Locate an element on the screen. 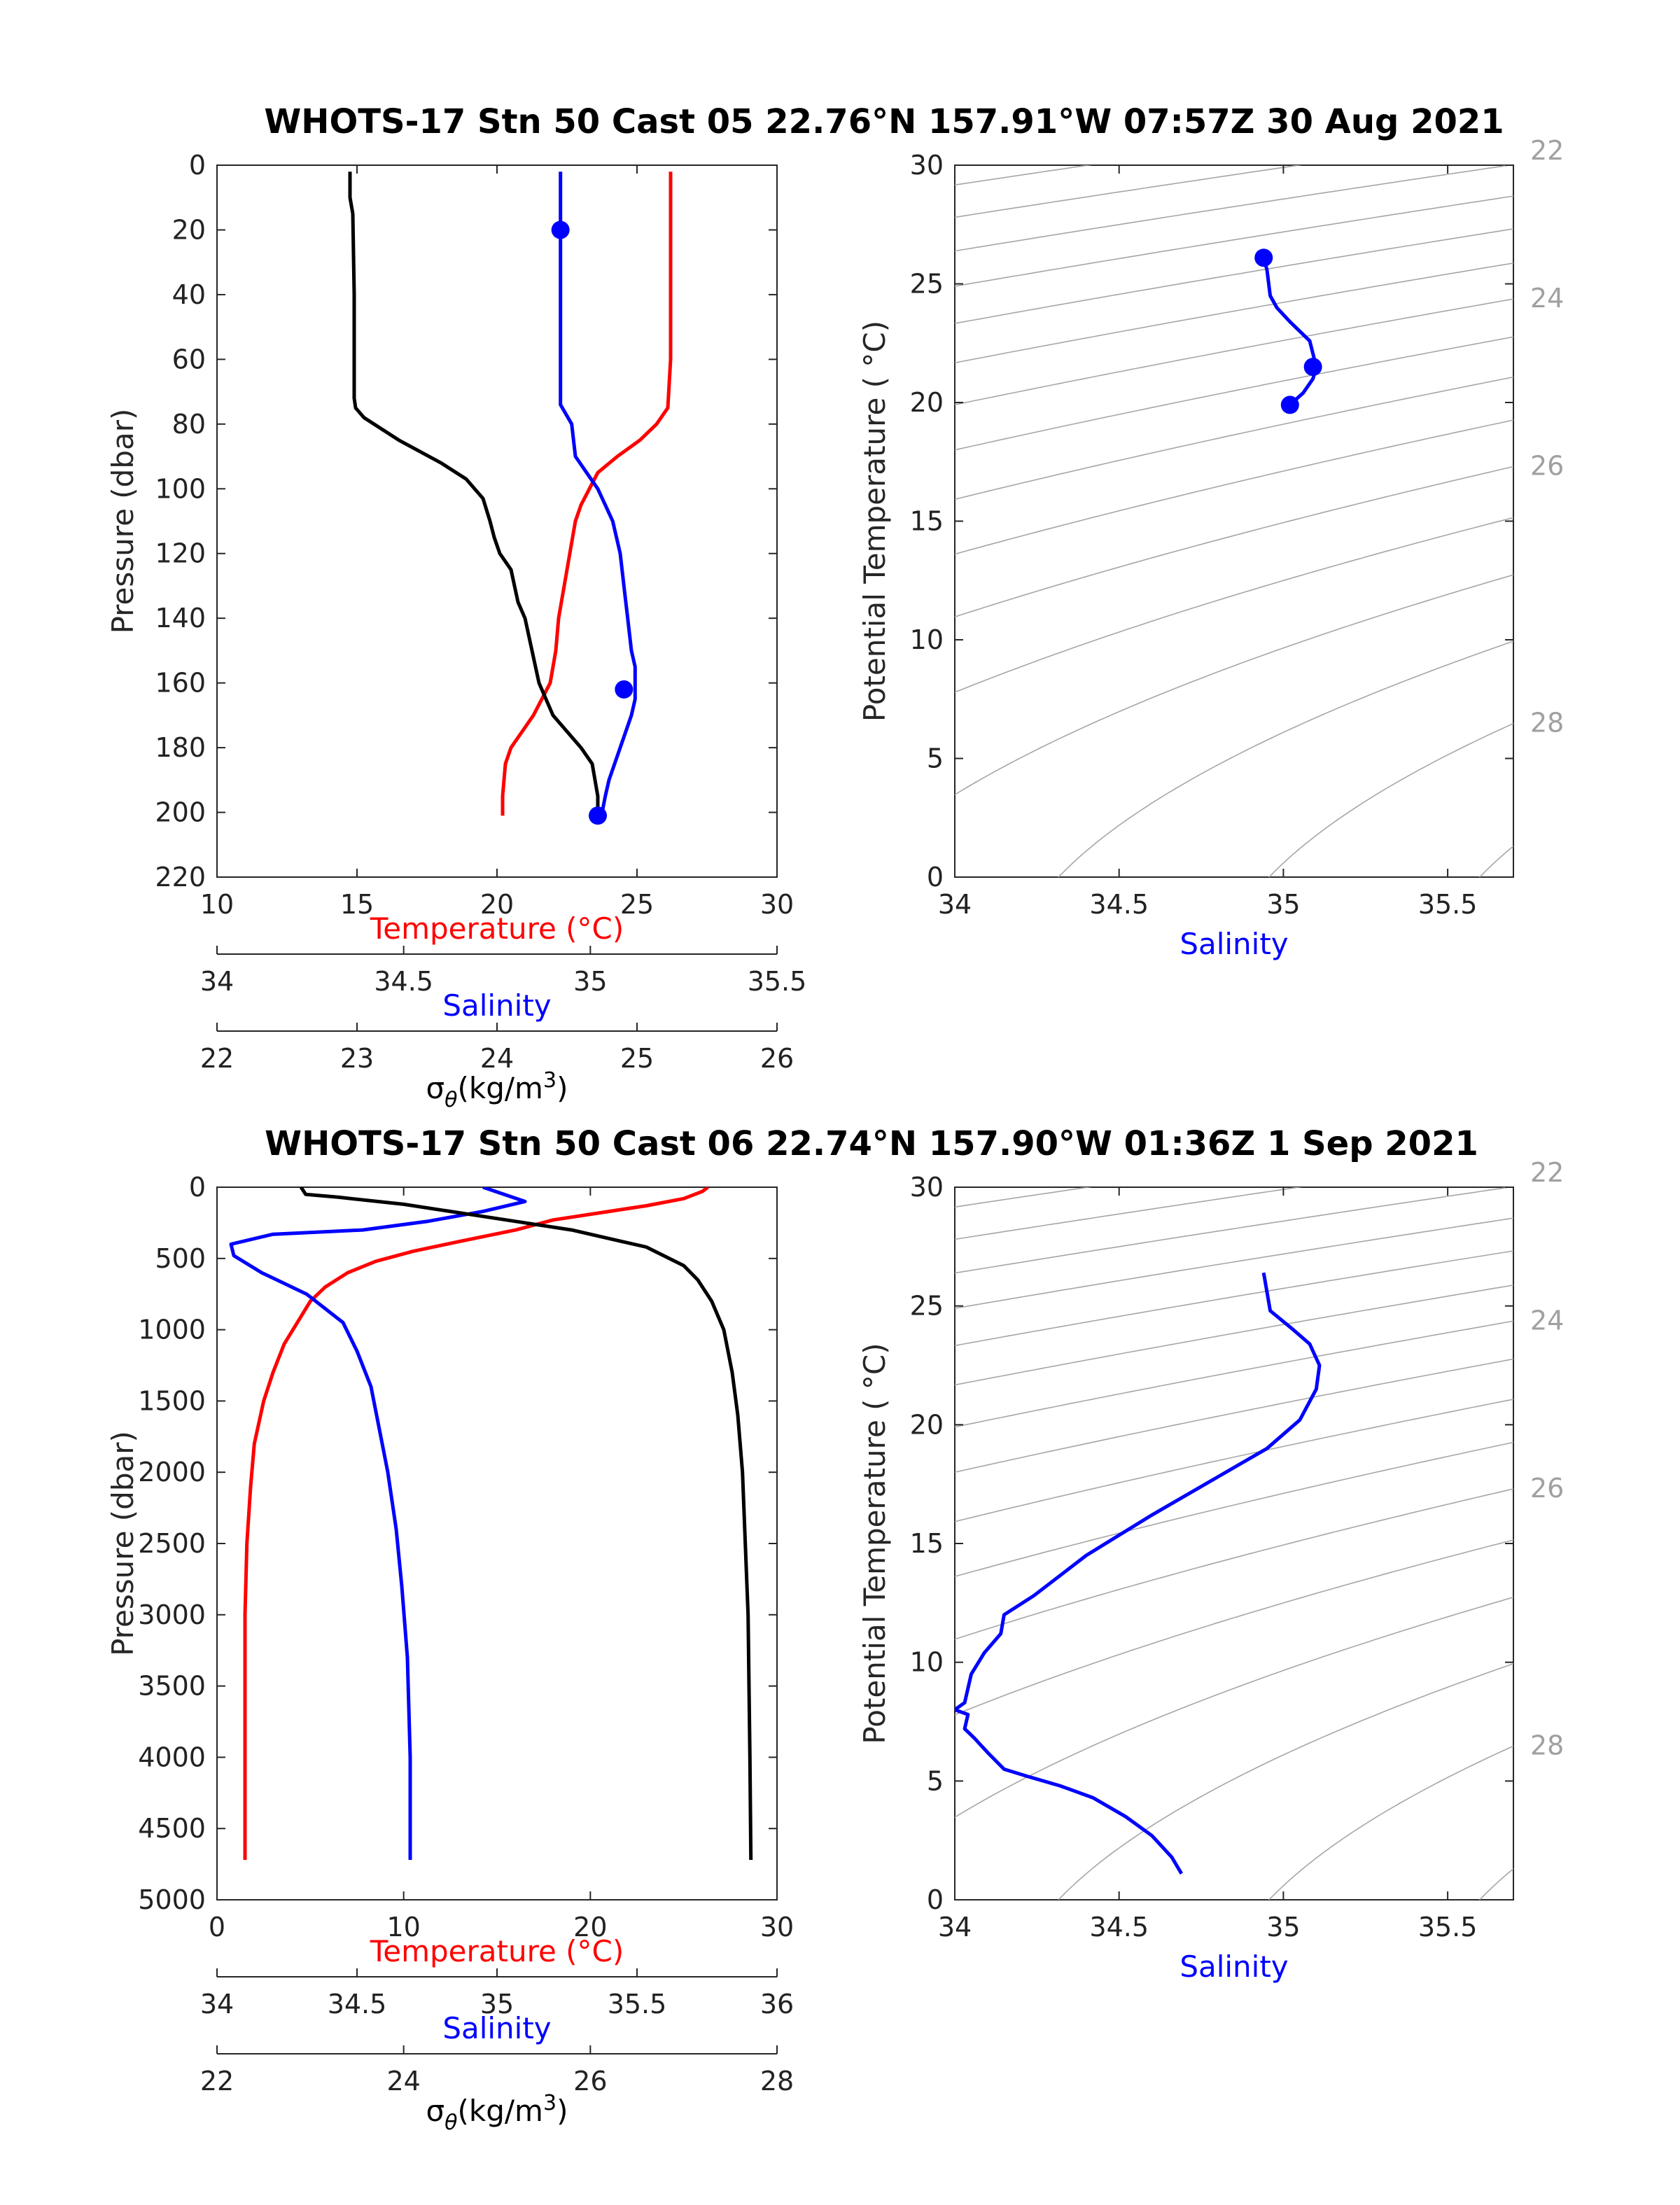 This screenshot has width=1680, height=2205. sal-profile-line is located at coordinates (598, 494).